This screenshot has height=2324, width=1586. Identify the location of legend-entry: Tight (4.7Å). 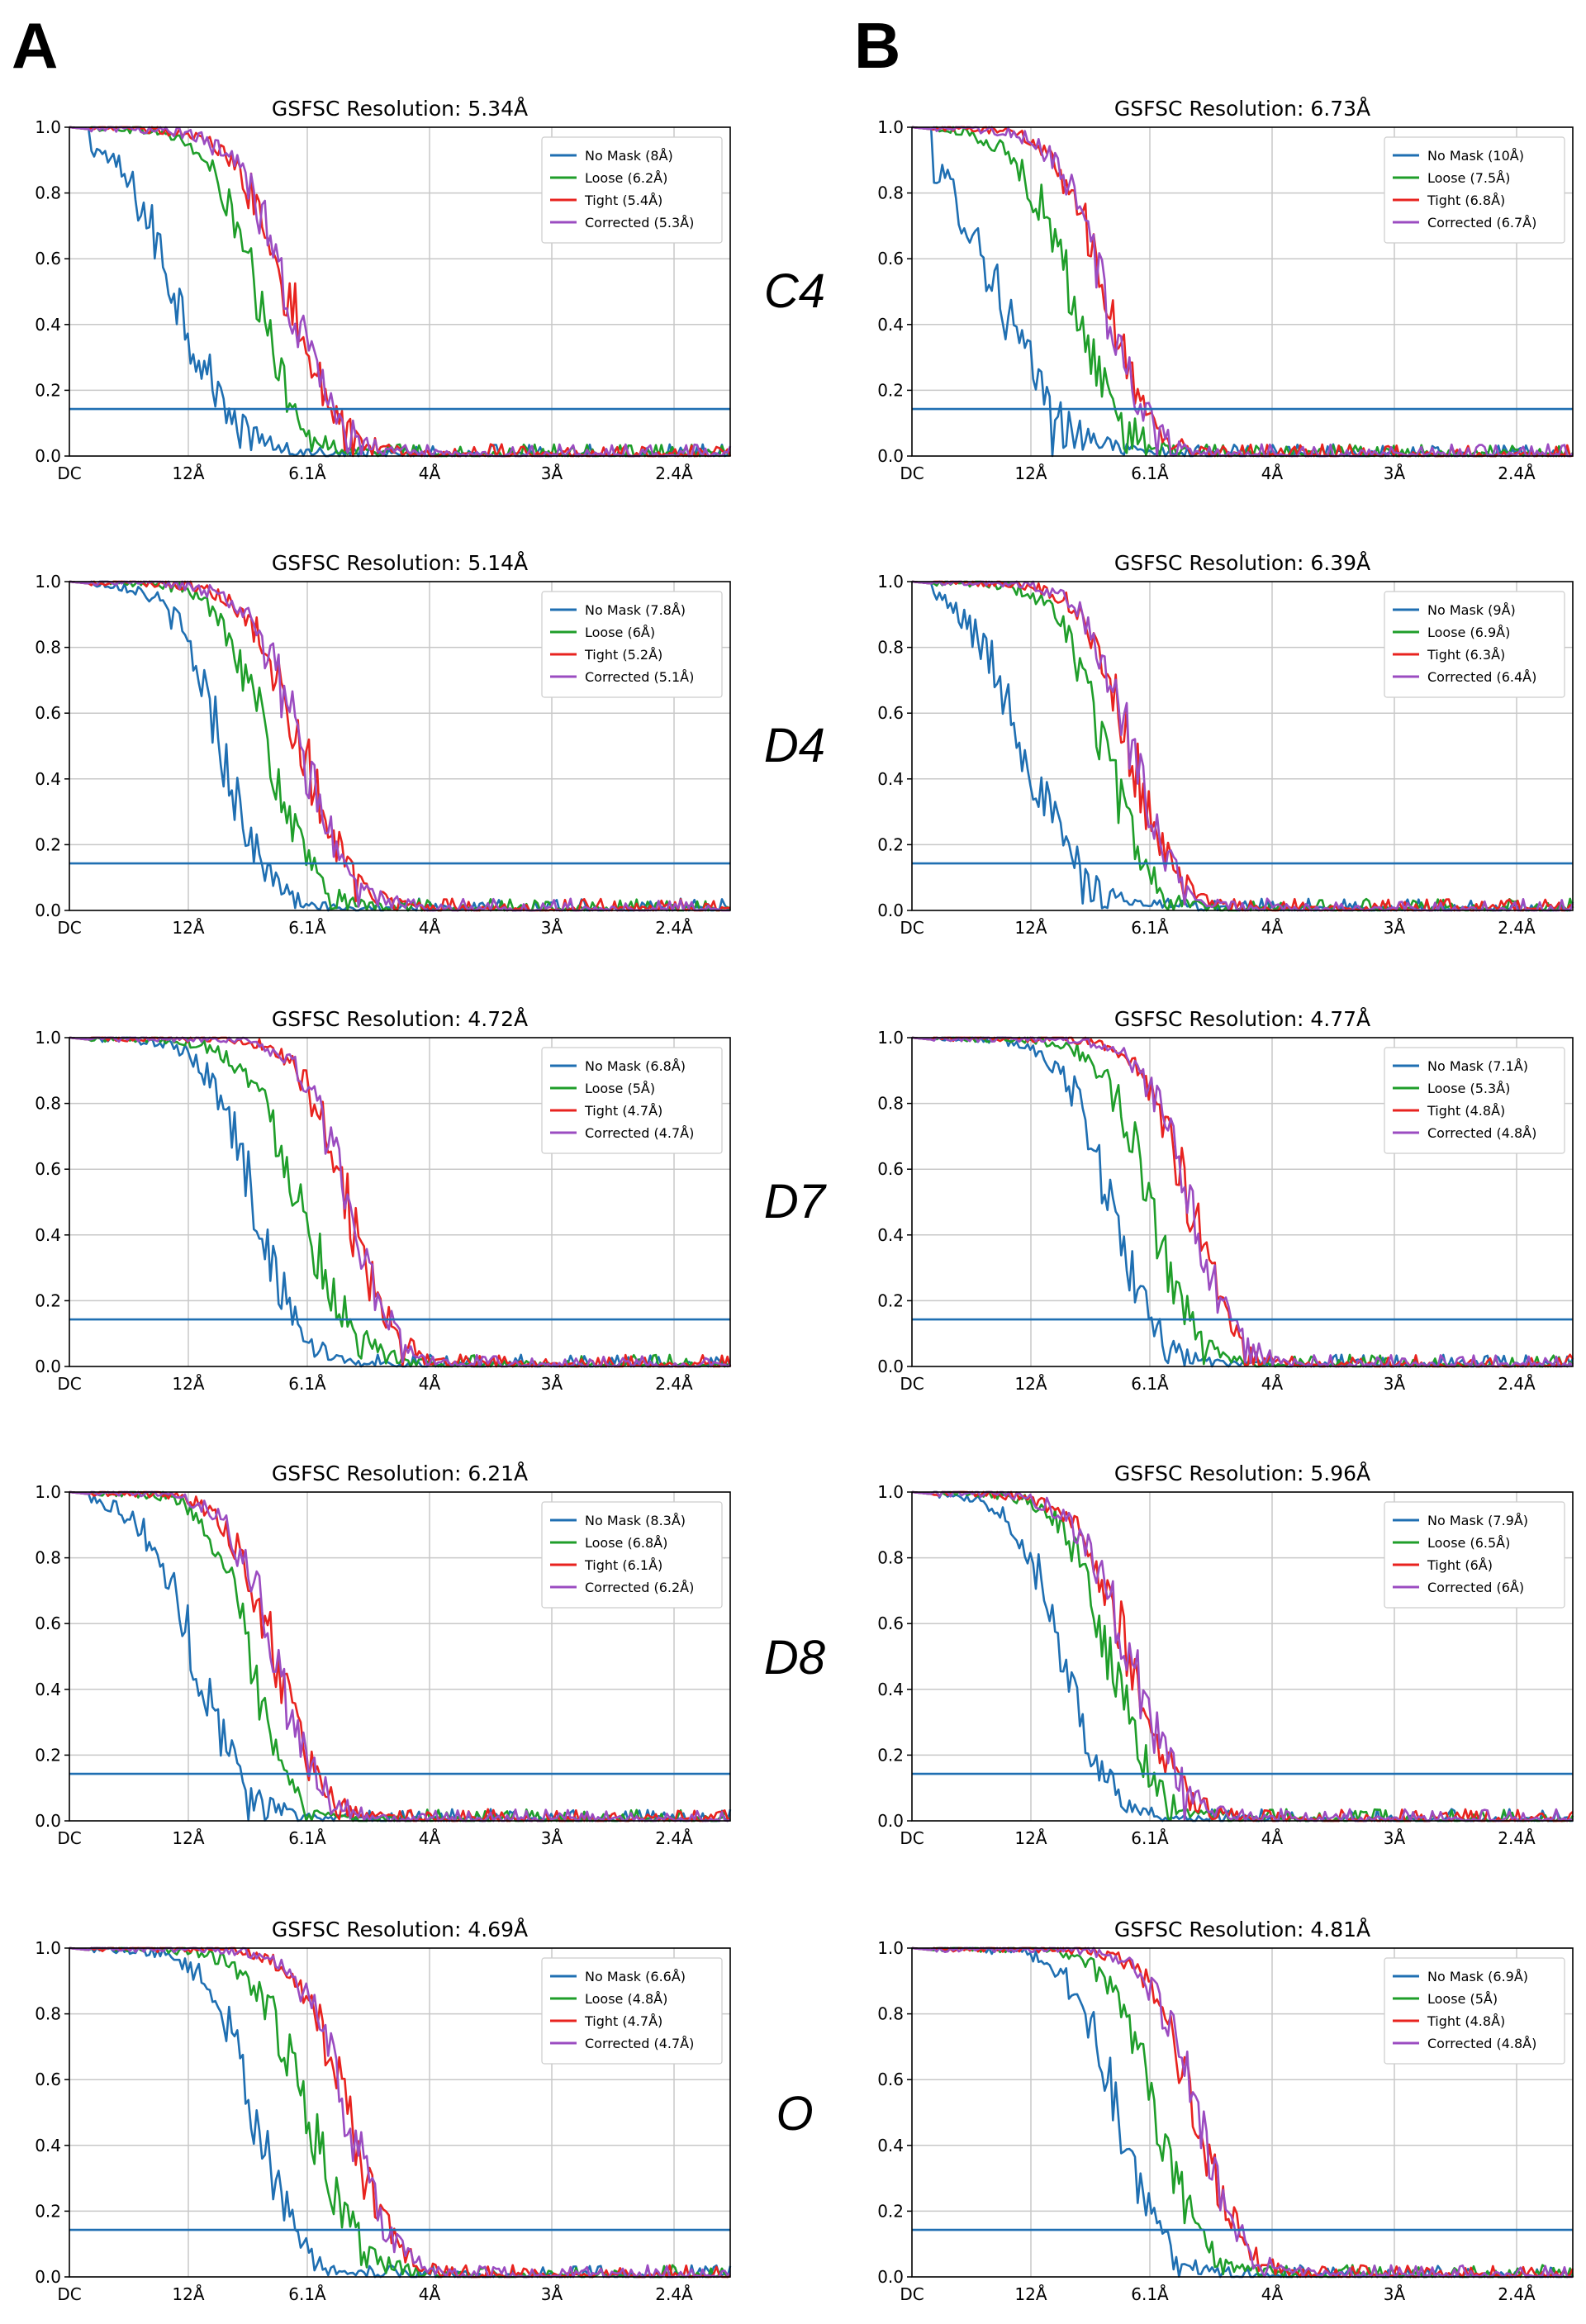
(623, 2021).